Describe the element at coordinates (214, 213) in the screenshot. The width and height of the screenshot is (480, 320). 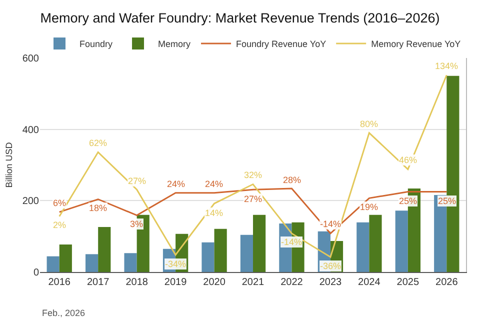
I see `data-label: 14%` at that location.